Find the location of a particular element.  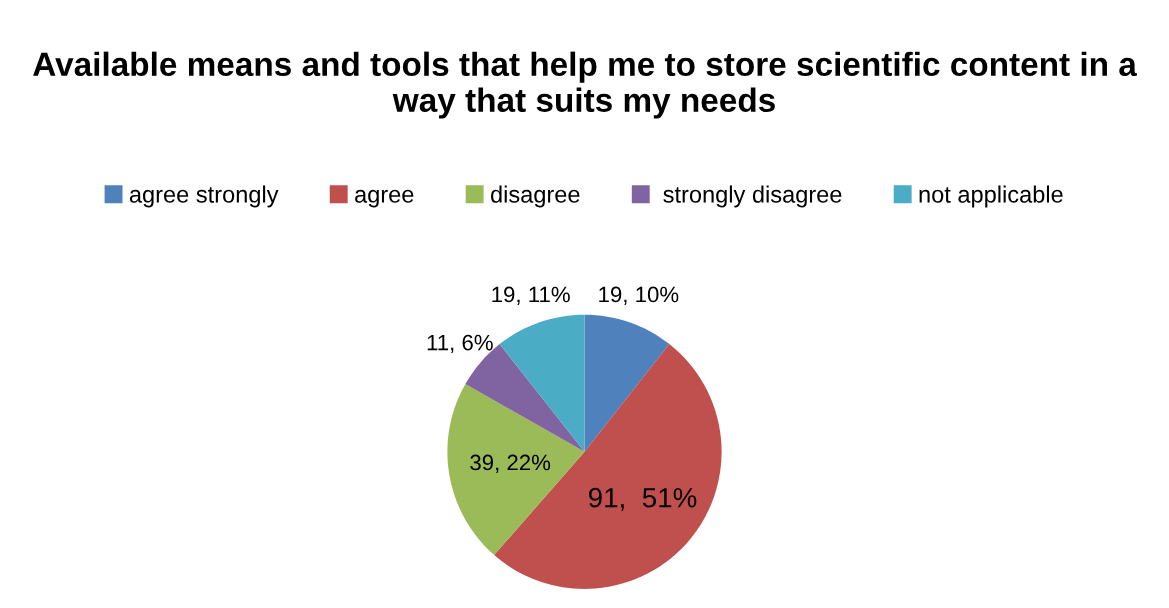

data-label: 11, 6% is located at coordinates (460, 344).